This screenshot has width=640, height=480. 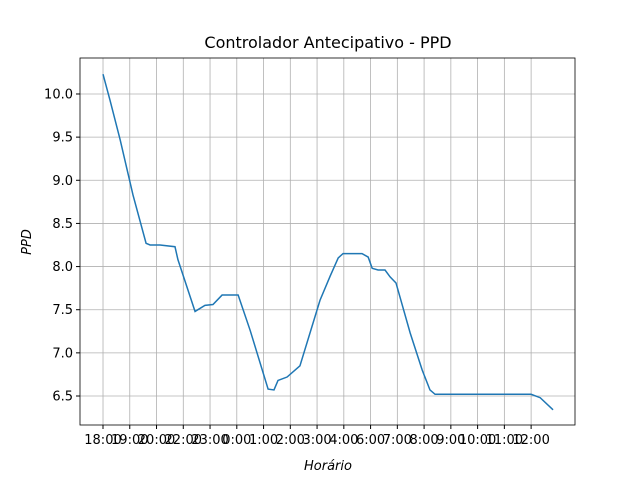 What do you see at coordinates (328, 466) in the screenshot?
I see `x-axis-label: Horário` at bounding box center [328, 466].